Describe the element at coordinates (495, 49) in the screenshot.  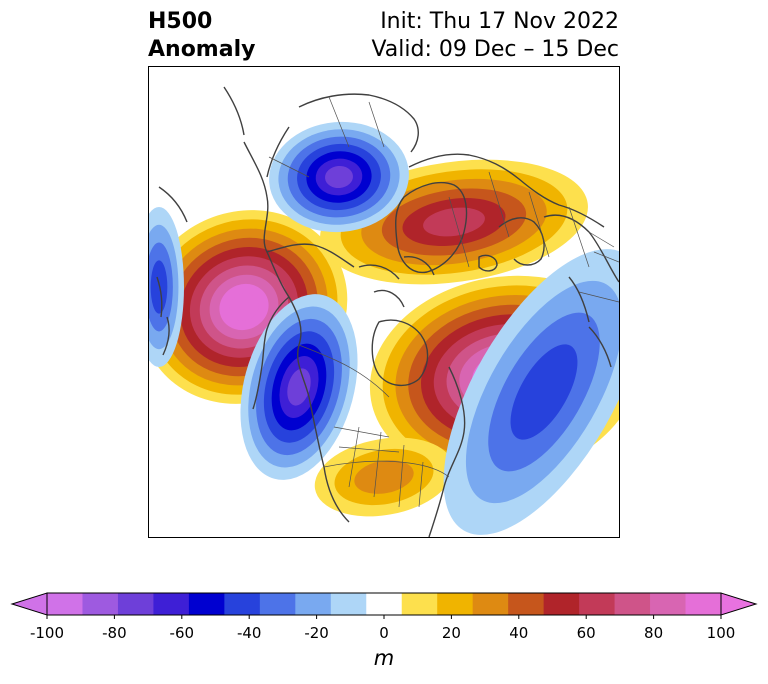
I see `valid-date-range: Valid: 09 Dec – 15 Dec` at that location.